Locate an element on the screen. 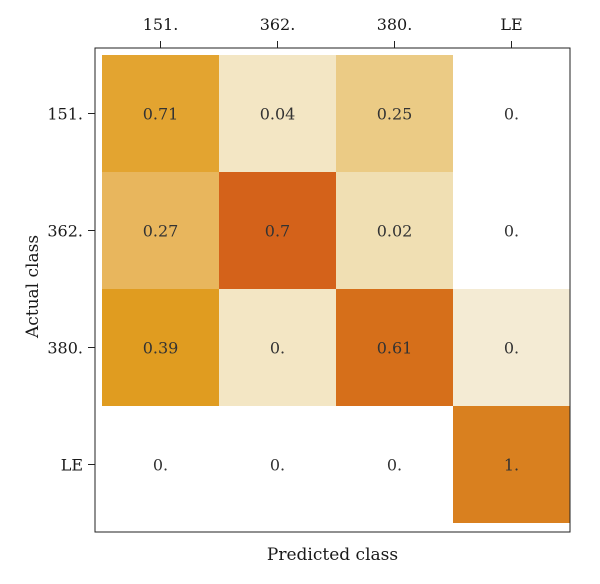  x-tick-label: 151. is located at coordinates (161, 24).